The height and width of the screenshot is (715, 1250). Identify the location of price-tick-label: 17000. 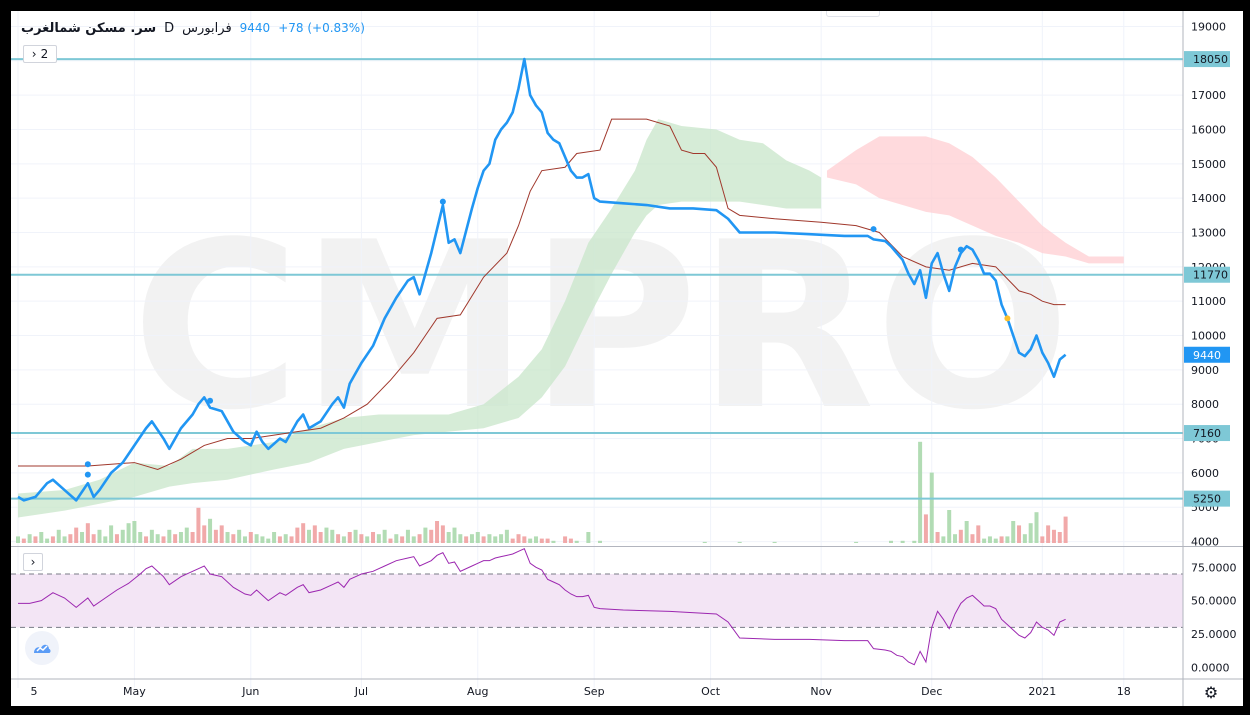
(1208, 95).